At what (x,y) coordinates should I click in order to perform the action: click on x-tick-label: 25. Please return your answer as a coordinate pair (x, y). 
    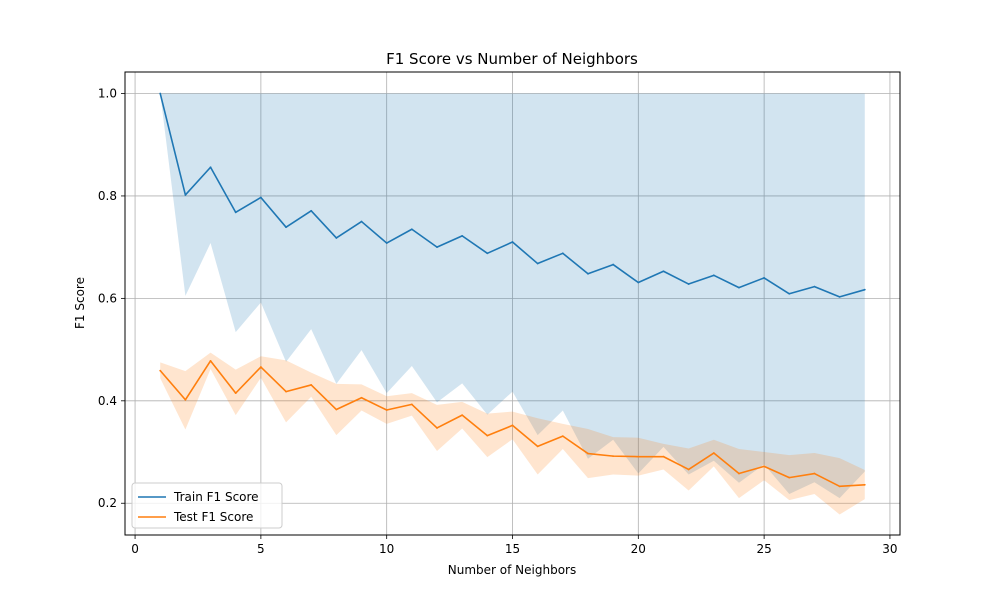
    Looking at the image, I should click on (763, 549).